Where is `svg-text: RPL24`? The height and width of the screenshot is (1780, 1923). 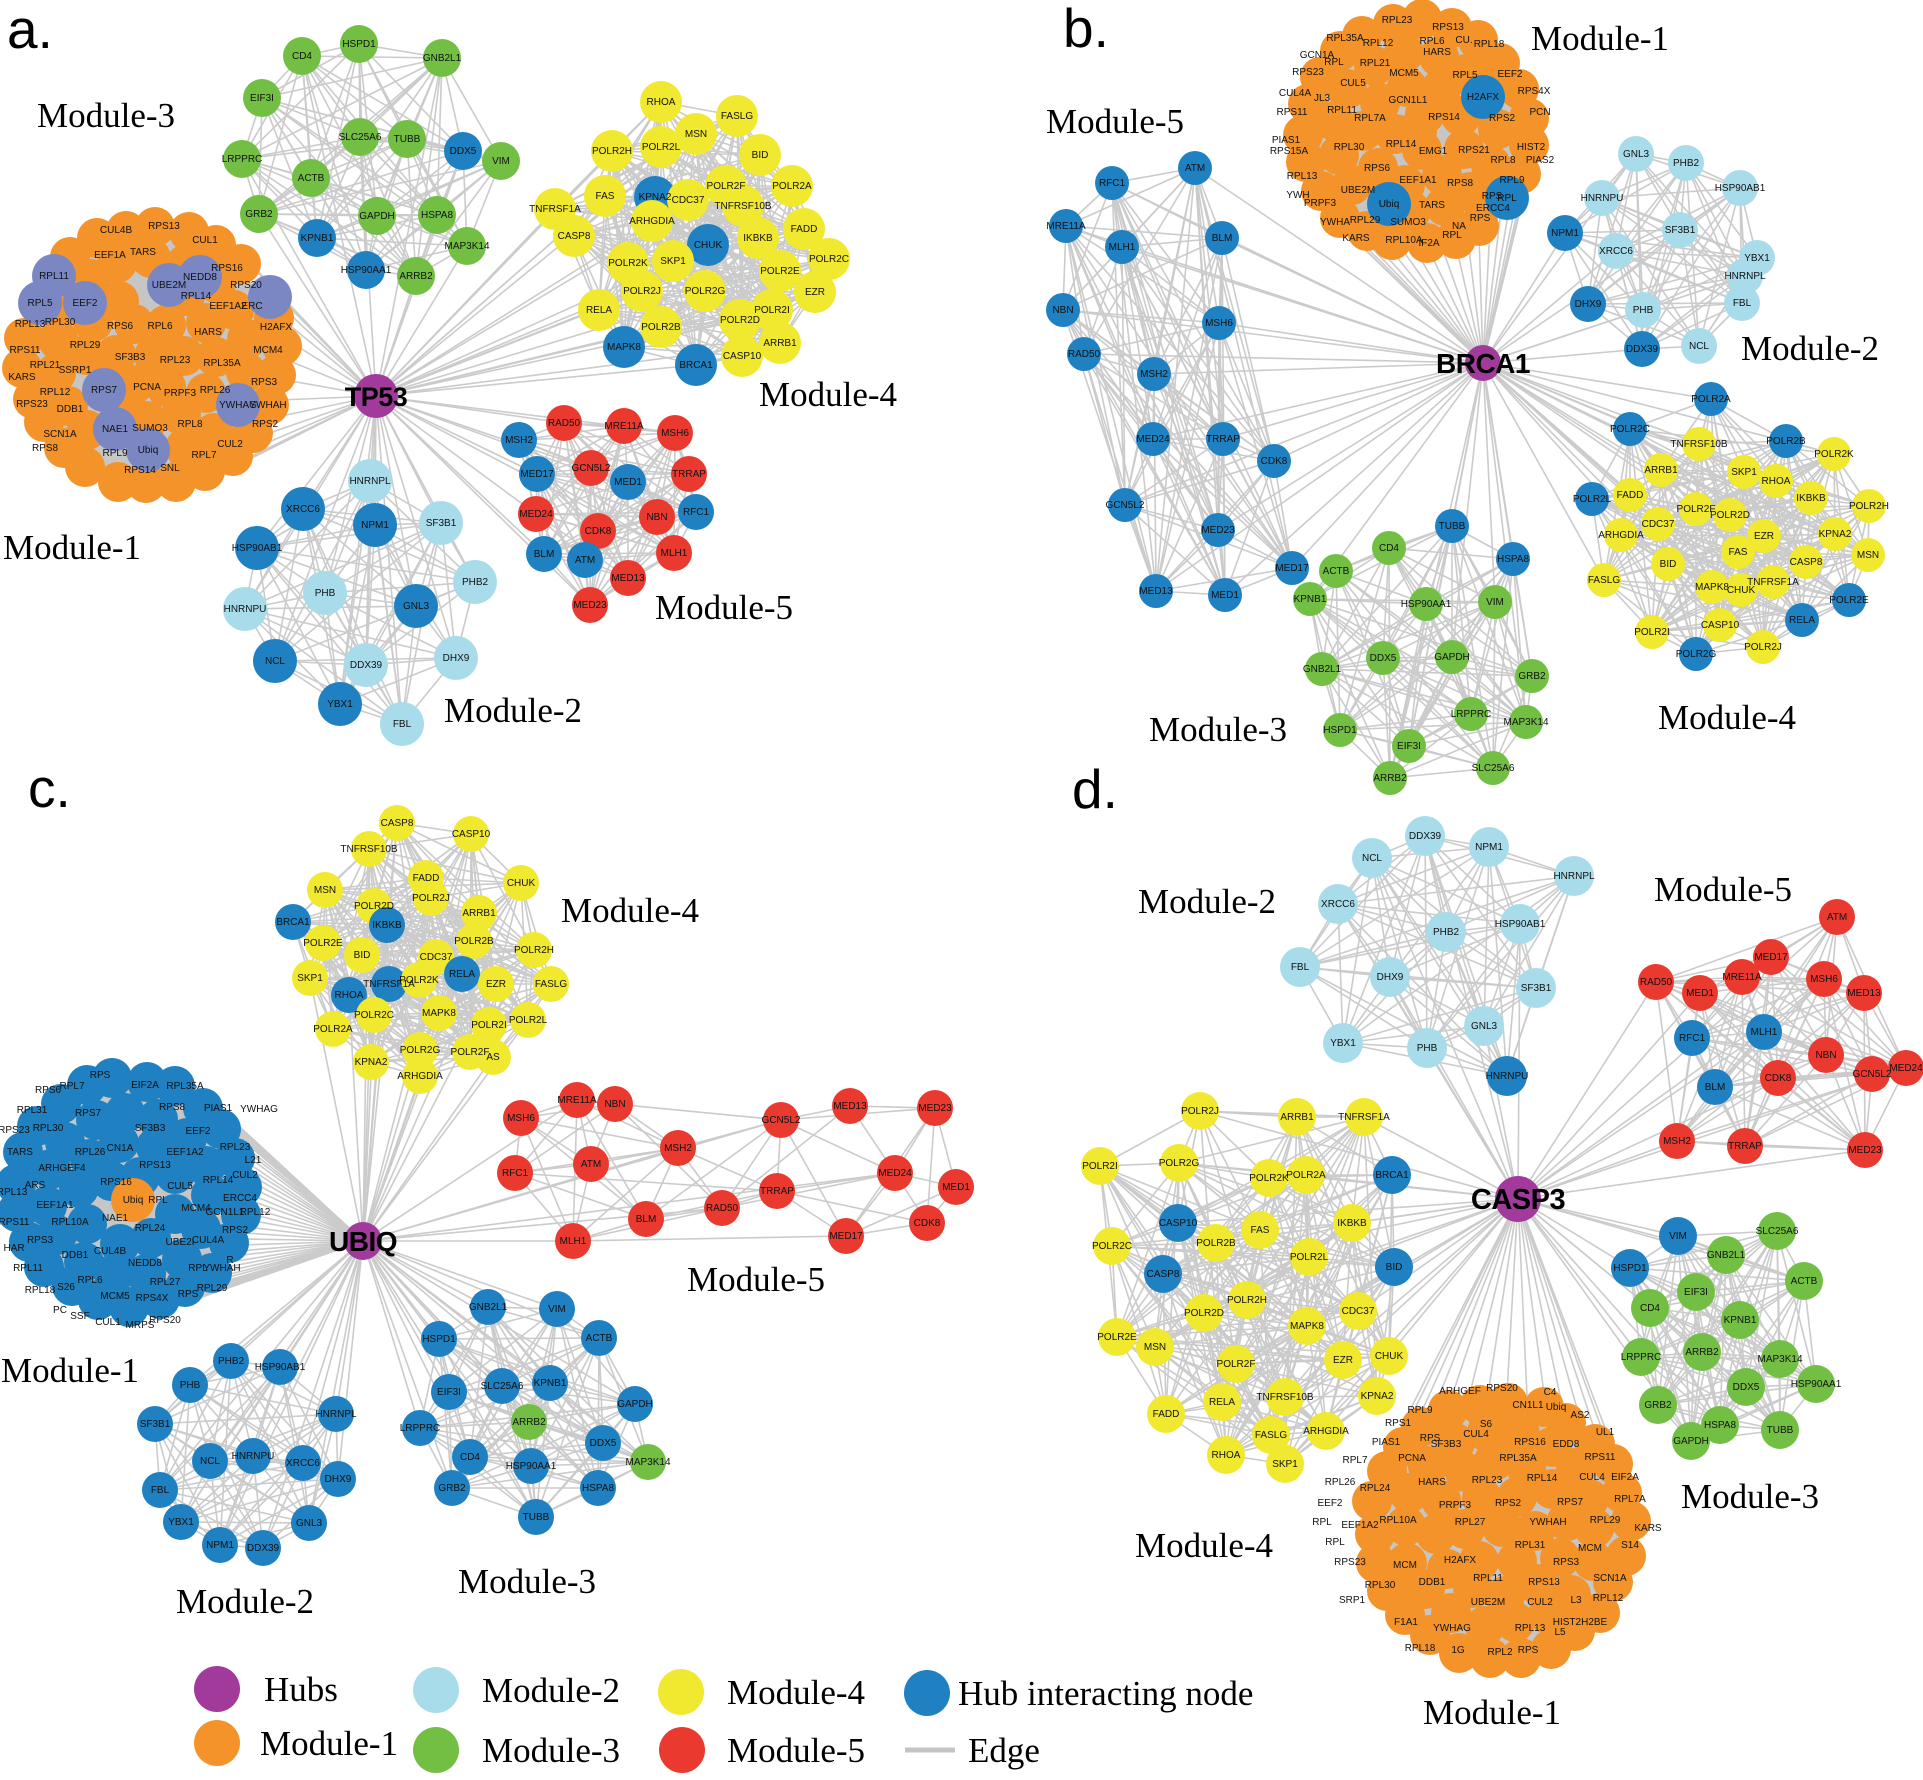 svg-text: RPL24 is located at coordinates (150, 1228).